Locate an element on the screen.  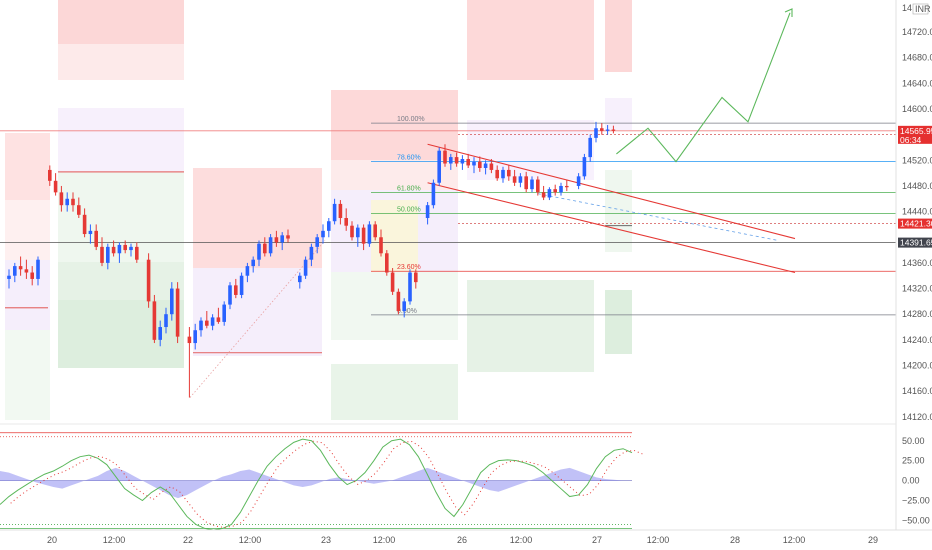
projection-path is located at coordinates (703, 87).